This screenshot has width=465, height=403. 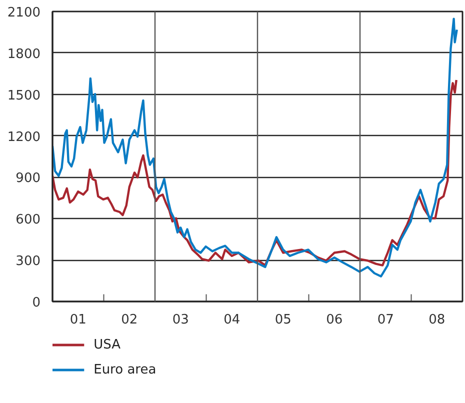 What do you see at coordinates (232, 320) in the screenshot?
I see `x-tick-label: 04` at bounding box center [232, 320].